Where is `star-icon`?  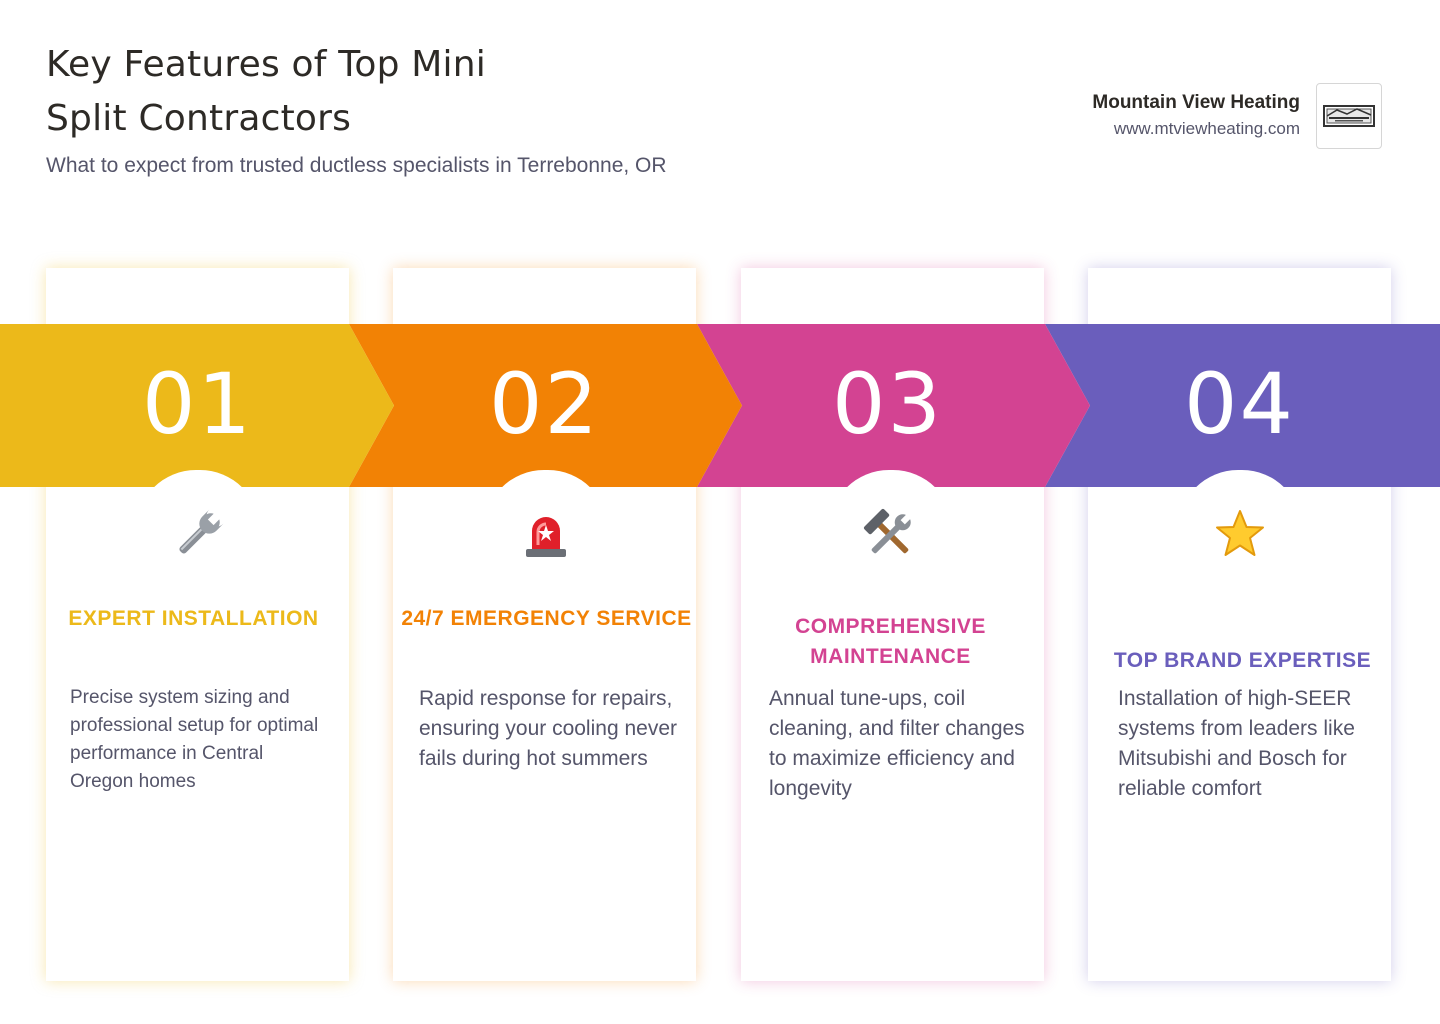 star-icon is located at coordinates (1240, 533).